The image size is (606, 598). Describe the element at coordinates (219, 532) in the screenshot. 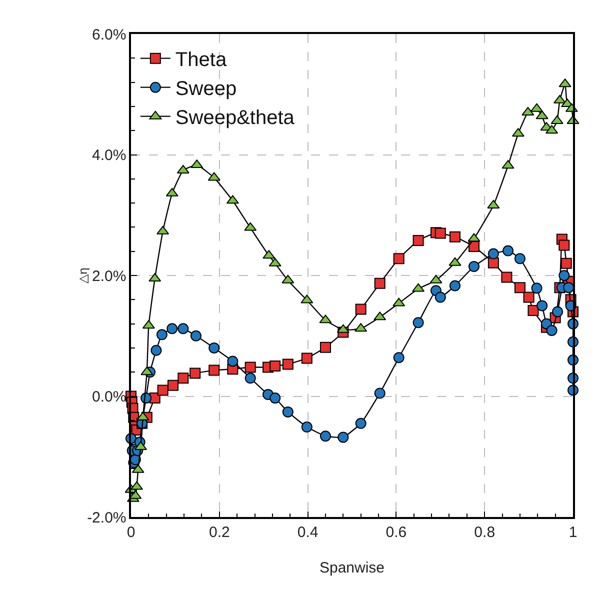

I see `x-tick-label: 0.2` at that location.